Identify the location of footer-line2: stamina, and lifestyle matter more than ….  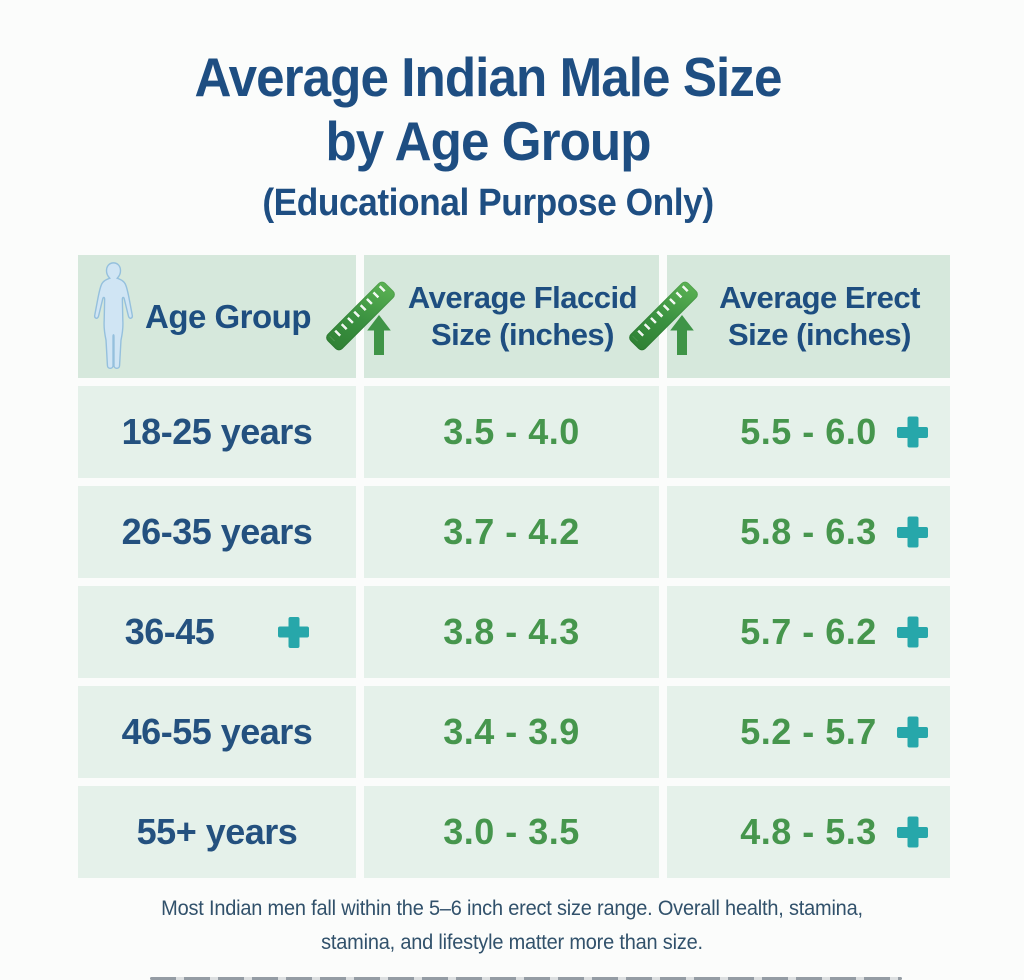
(512, 942).